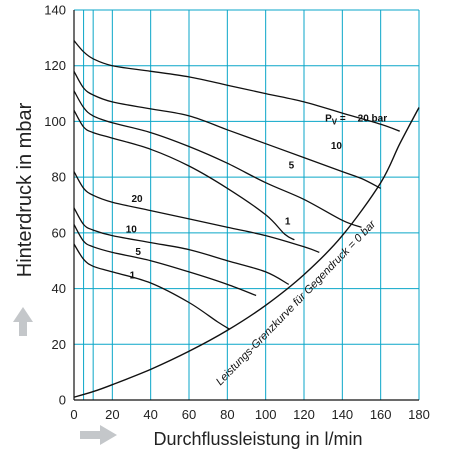 The height and width of the screenshot is (456, 449). Describe the element at coordinates (55, 10) in the screenshot. I see `y-tick-label: 140` at that location.